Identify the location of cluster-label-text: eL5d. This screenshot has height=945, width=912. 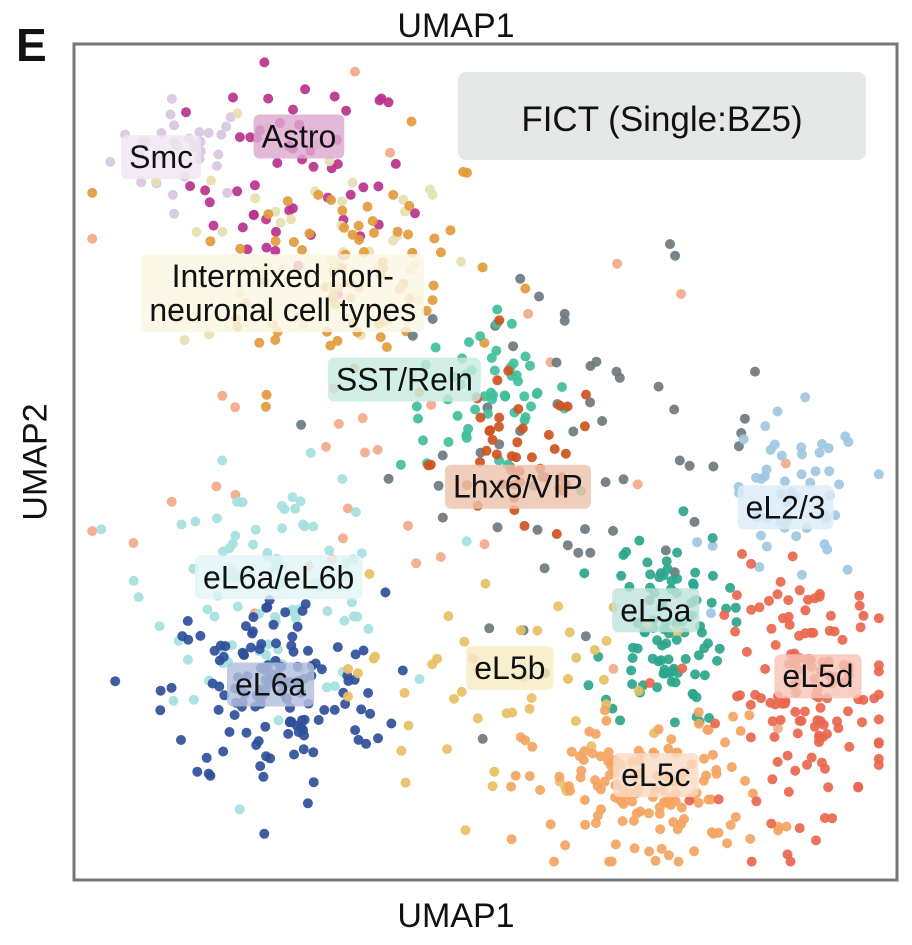
(817, 676).